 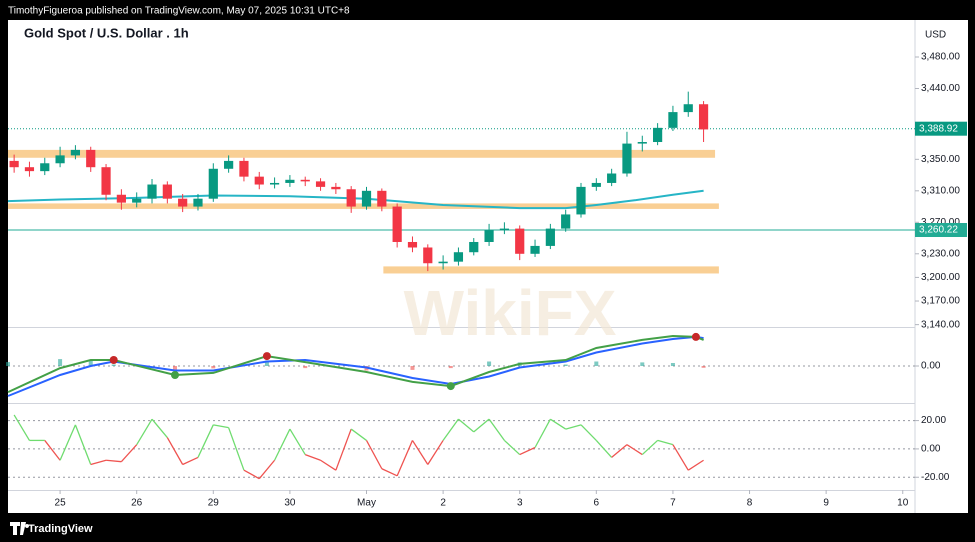 I want to click on x-tick-label: 2, so click(x=443, y=503).